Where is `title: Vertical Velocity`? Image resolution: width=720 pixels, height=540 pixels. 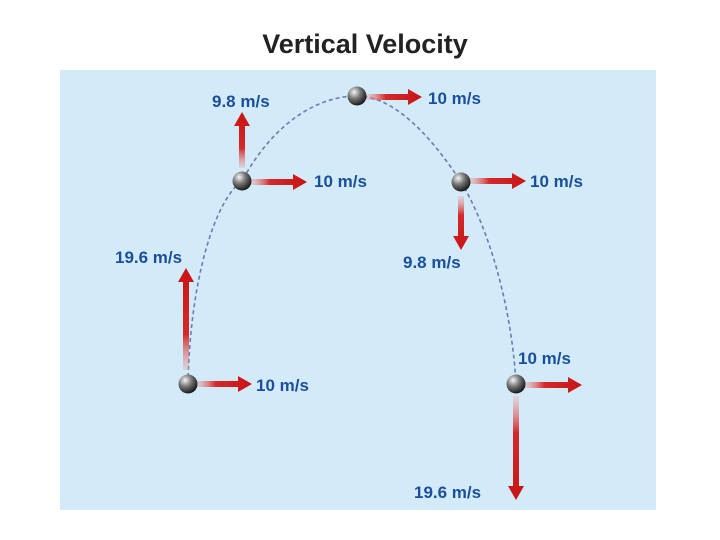 title: Vertical Velocity is located at coordinates (365, 44).